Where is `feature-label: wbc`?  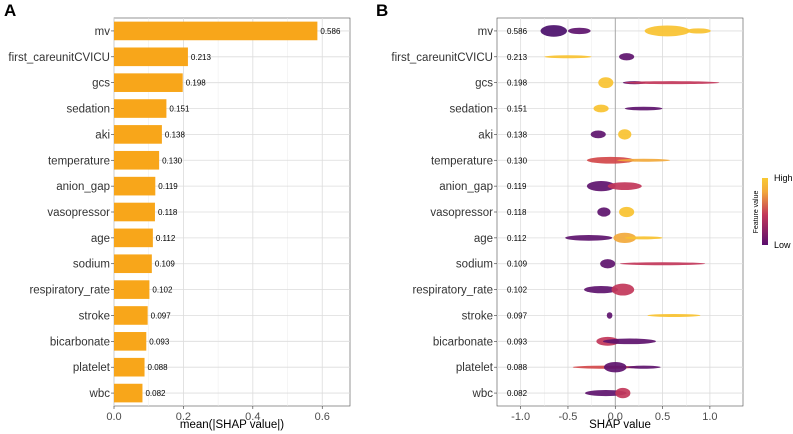 feature-label: wbc is located at coordinates (100, 394).